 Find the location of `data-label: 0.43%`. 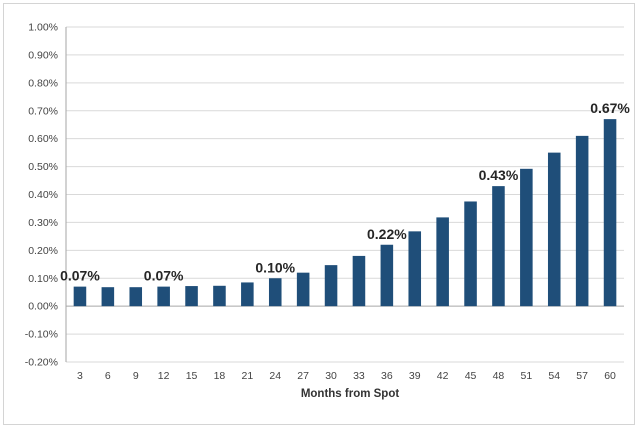

data-label: 0.43% is located at coordinates (499, 175).